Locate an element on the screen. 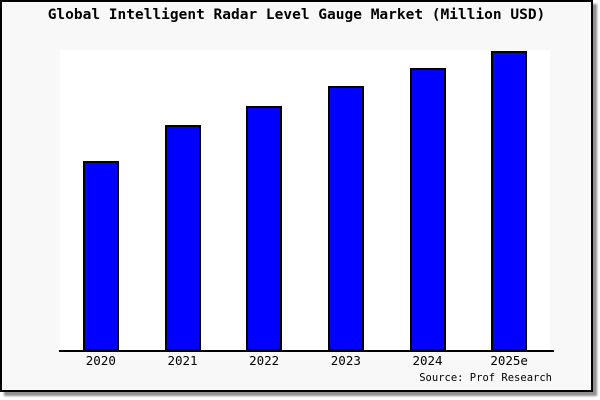  bar-2025e is located at coordinates (509, 201).